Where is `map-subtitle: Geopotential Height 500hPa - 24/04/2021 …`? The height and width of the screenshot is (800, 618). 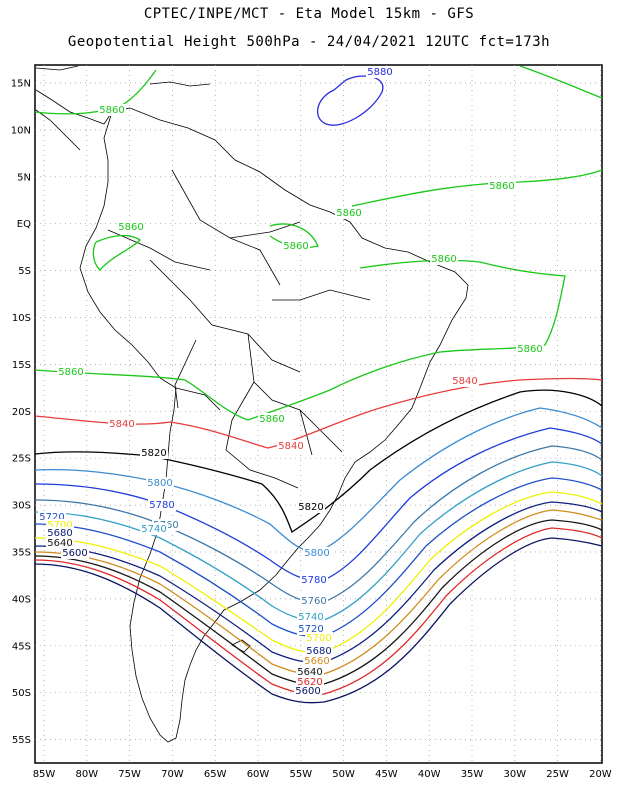 map-subtitle: Geopotential Height 500hPa - 24/04/2021 … is located at coordinates (309, 42).